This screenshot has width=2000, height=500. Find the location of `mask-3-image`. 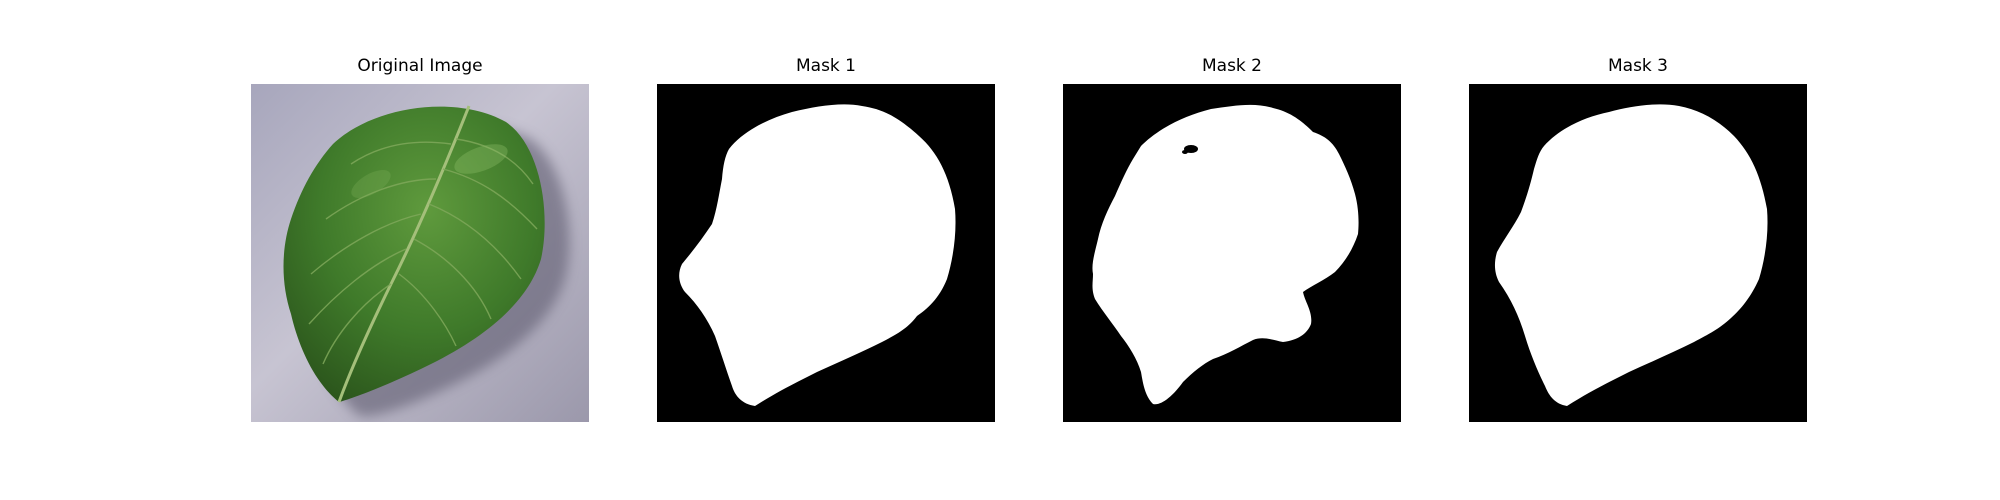

mask-3-image is located at coordinates (1638, 253).